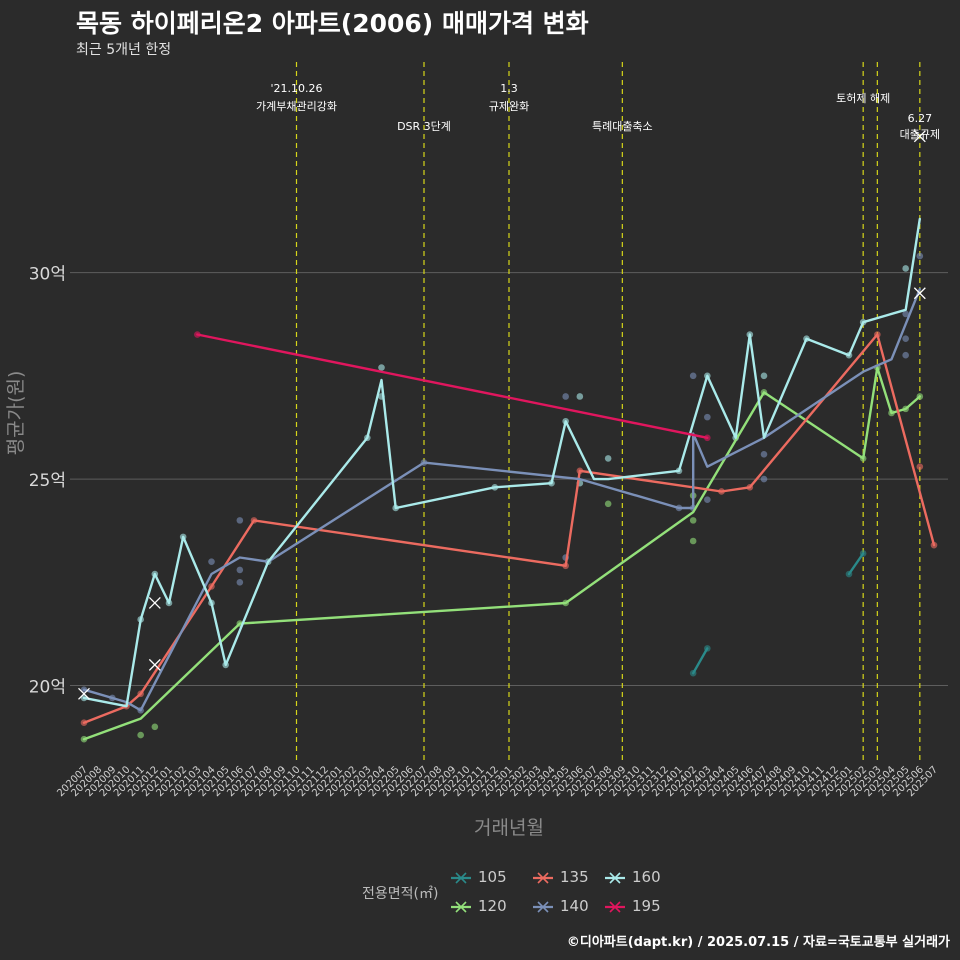 The width and height of the screenshot is (960, 960). Describe the element at coordinates (400, 894) in the screenshot. I see `legend-title: 전용면적(㎡)` at that location.